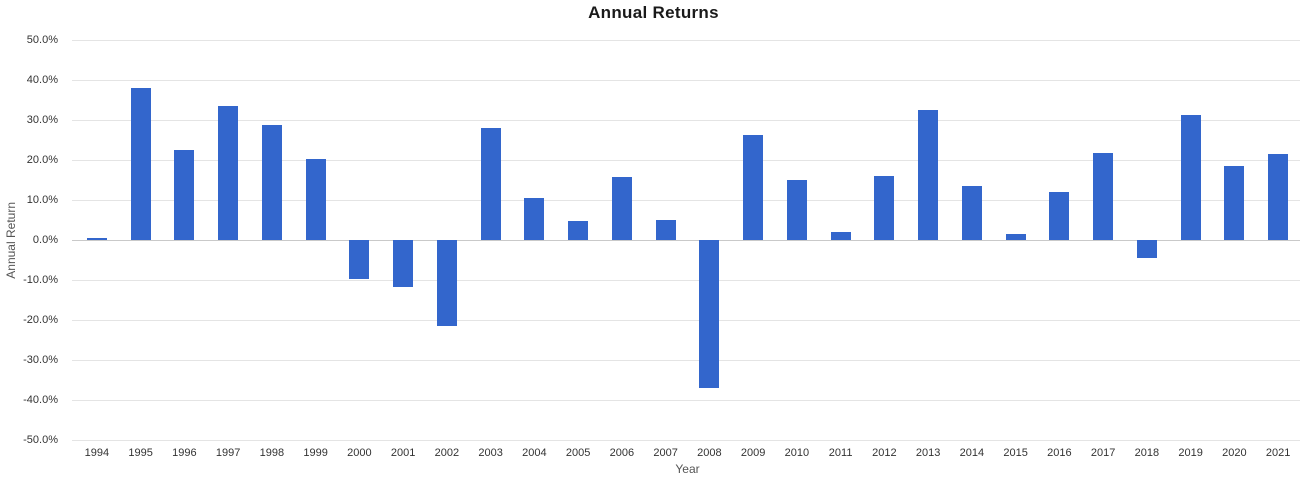  What do you see at coordinates (403, 453) in the screenshot?
I see `x-tick-label: 2001` at bounding box center [403, 453].